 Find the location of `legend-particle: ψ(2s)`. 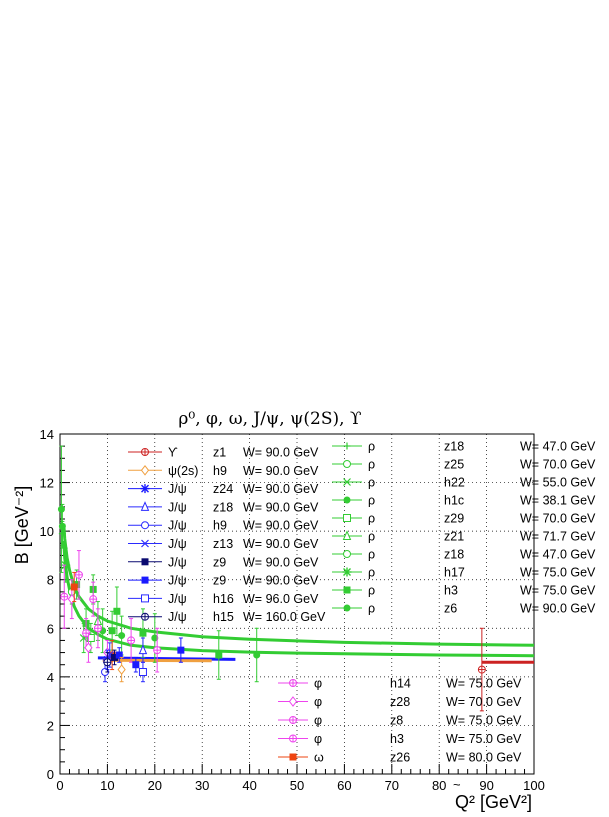

legend-particle: ψ(2s) is located at coordinates (183, 471).